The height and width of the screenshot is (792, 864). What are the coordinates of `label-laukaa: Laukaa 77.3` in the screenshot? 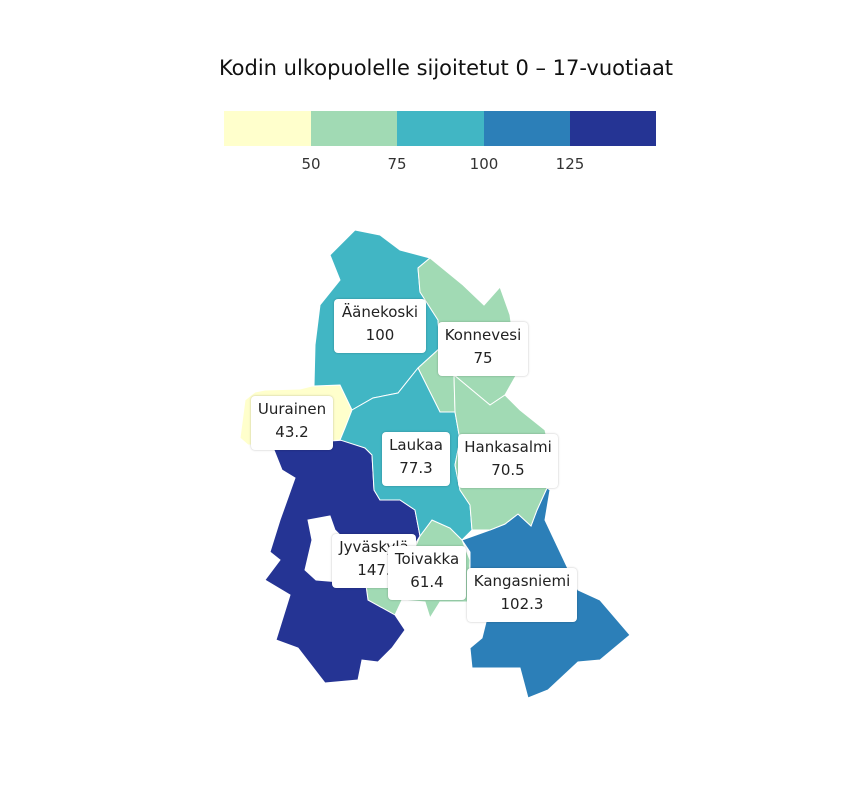 It's located at (416, 459).